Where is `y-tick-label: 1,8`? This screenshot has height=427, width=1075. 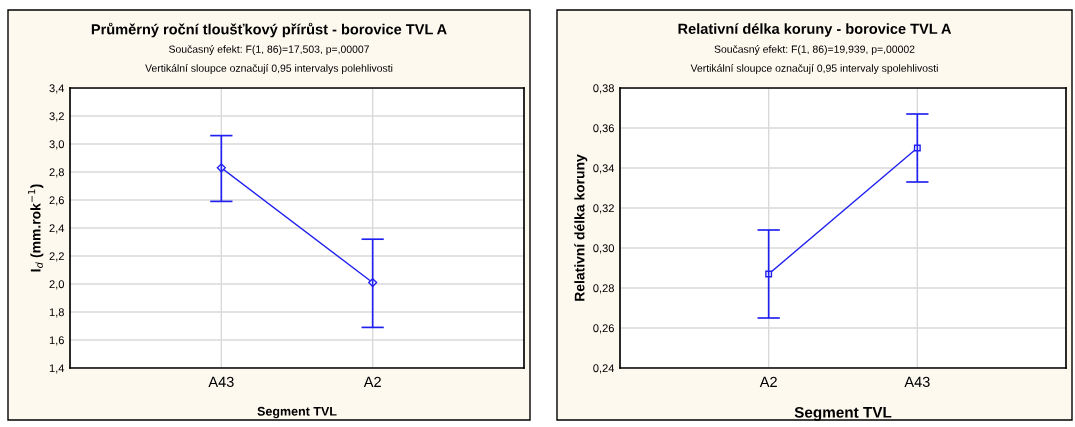
y-tick-label: 1,8 is located at coordinates (56, 313).